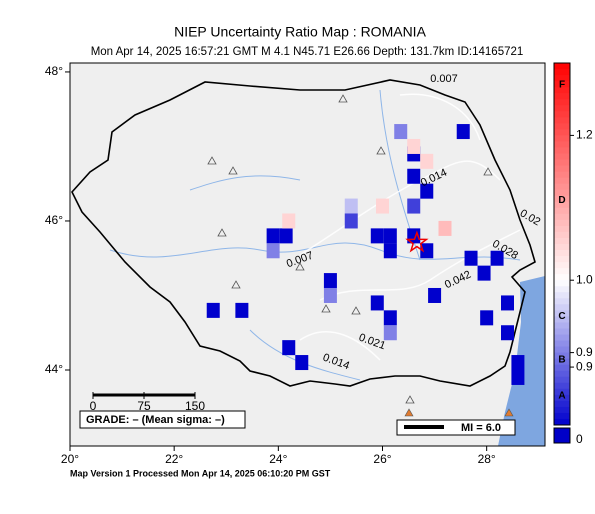 The width and height of the screenshot is (595, 514). What do you see at coordinates (444, 79) in the screenshot?
I see `contour-label: 0.007` at bounding box center [444, 79].